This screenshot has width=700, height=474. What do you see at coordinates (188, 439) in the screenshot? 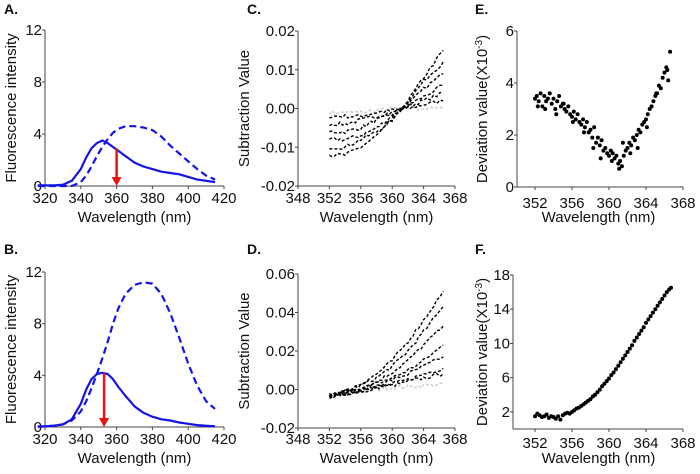
I see `x-tick-label: 400` at bounding box center [188, 439].